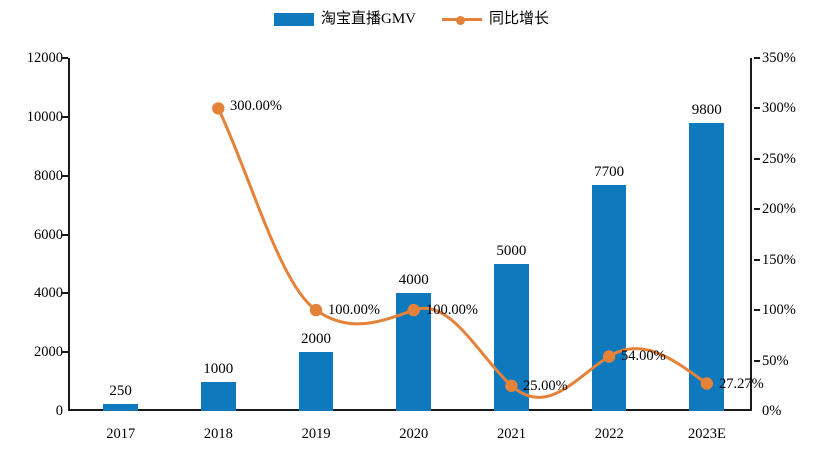 The width and height of the screenshot is (823, 453). What do you see at coordinates (519, 19) in the screenshot?
I see `legend-label-growth: 同比增长` at bounding box center [519, 19].